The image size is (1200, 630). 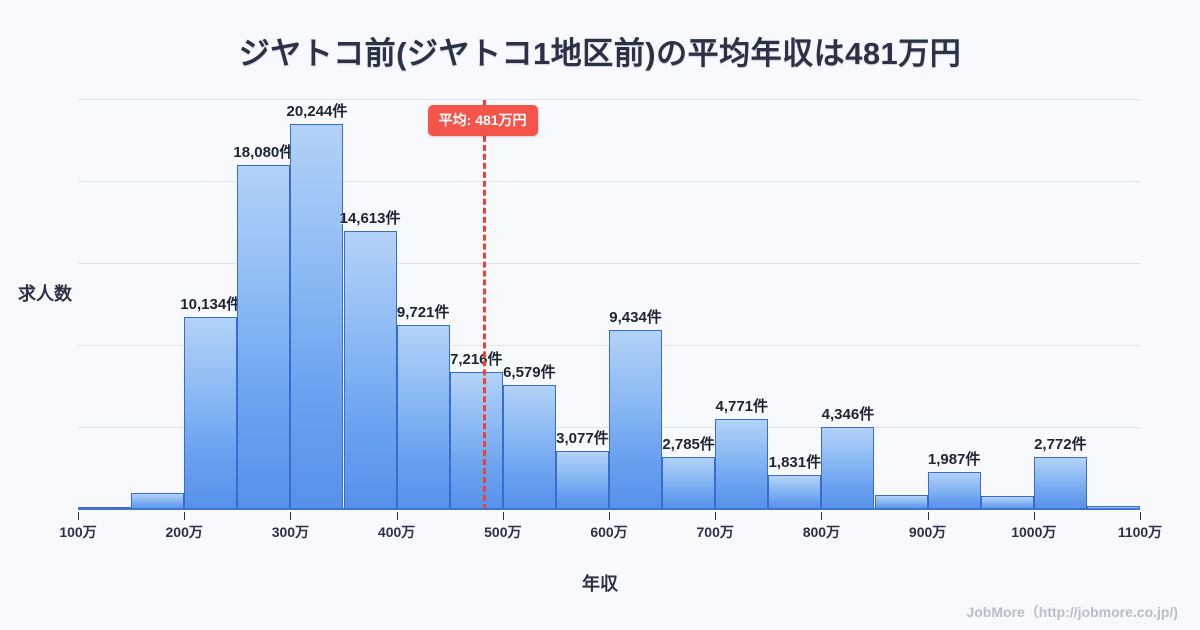 I want to click on bar-value-label: 6,579件, so click(x=529, y=372).